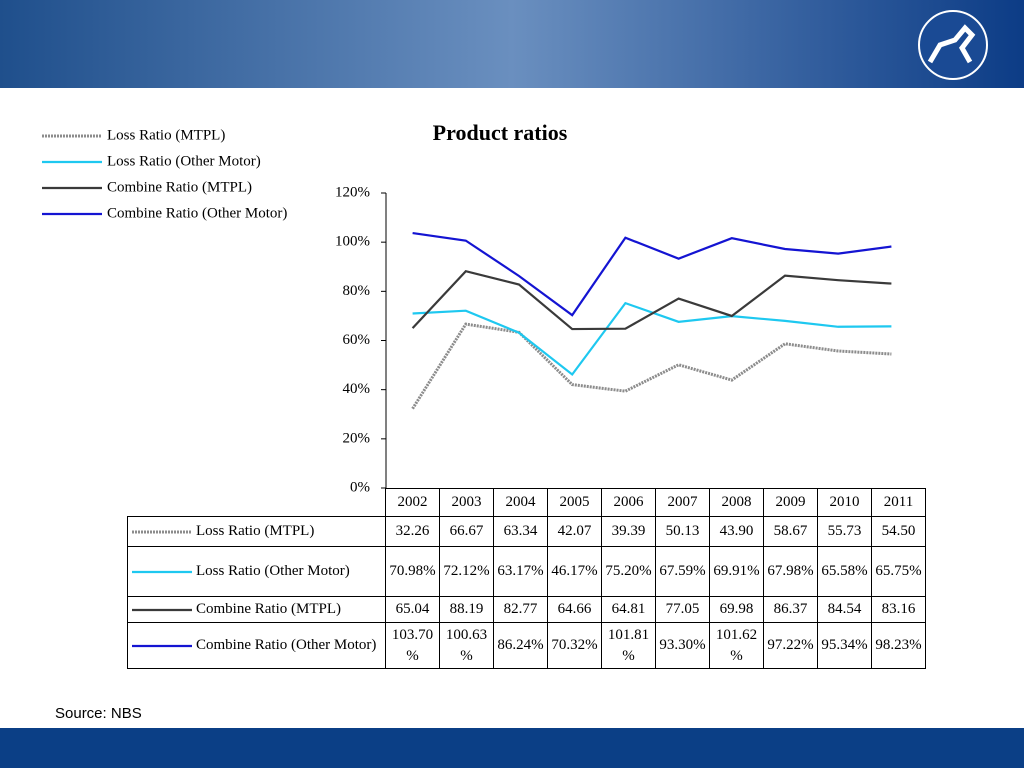 The height and width of the screenshot is (768, 1024). Describe the element at coordinates (736, 645) in the screenshot. I see `value-cell: 101.62%` at that location.